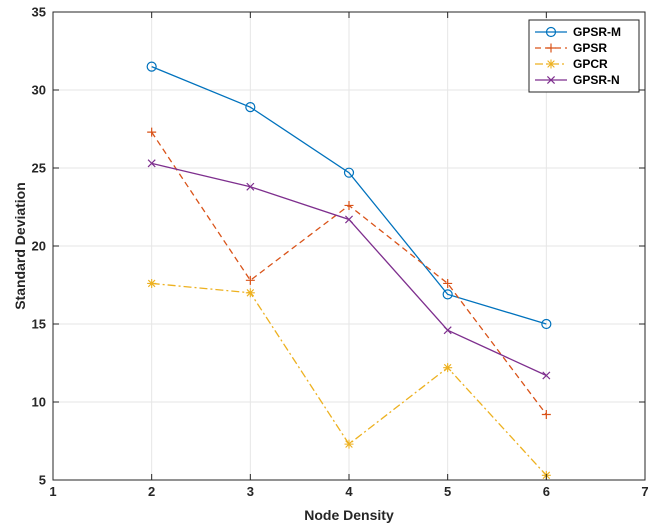 The image size is (659, 525). I want to click on y-tick-label: 20, so click(39, 246).